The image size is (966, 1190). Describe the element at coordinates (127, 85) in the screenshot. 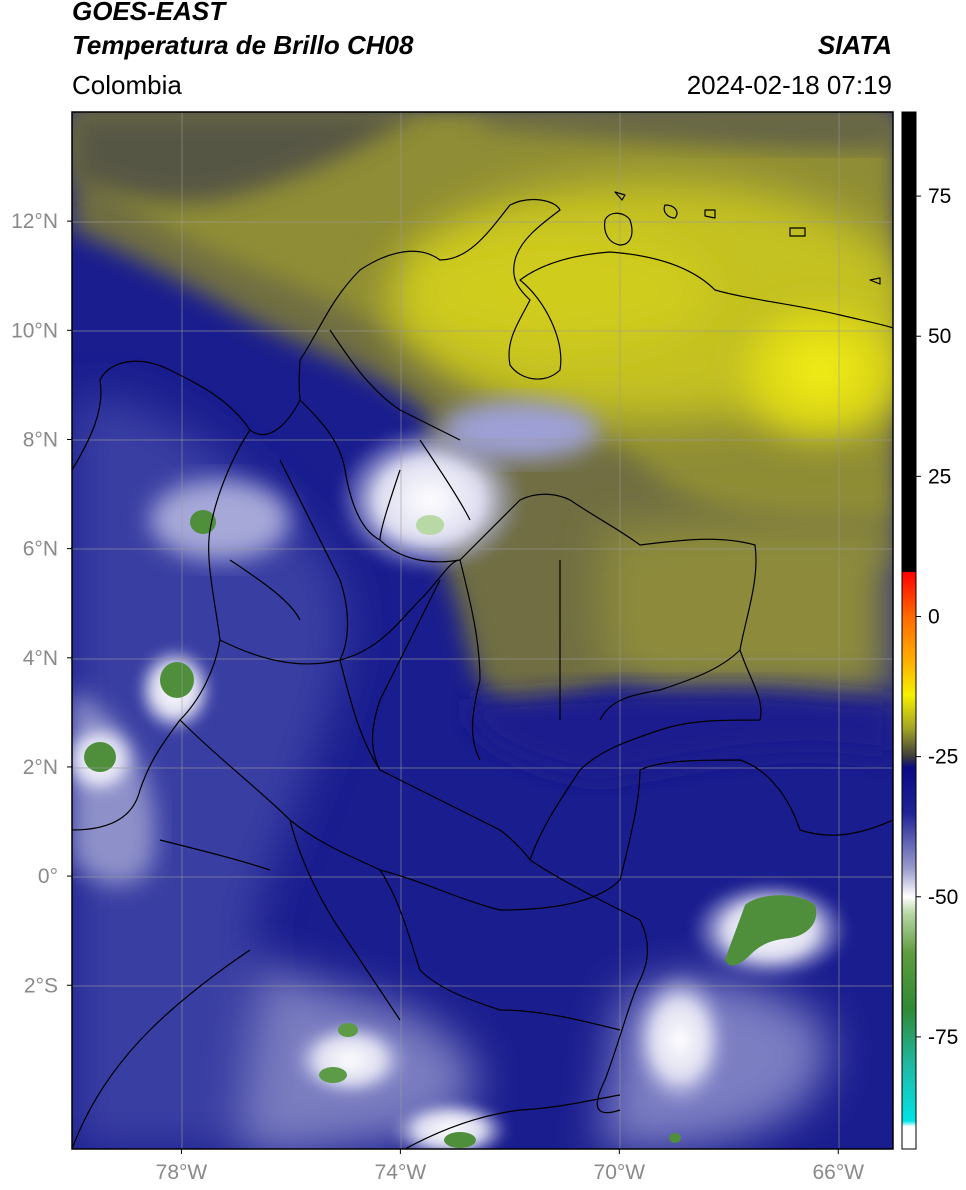

I see `region-label: Colombia` at that location.